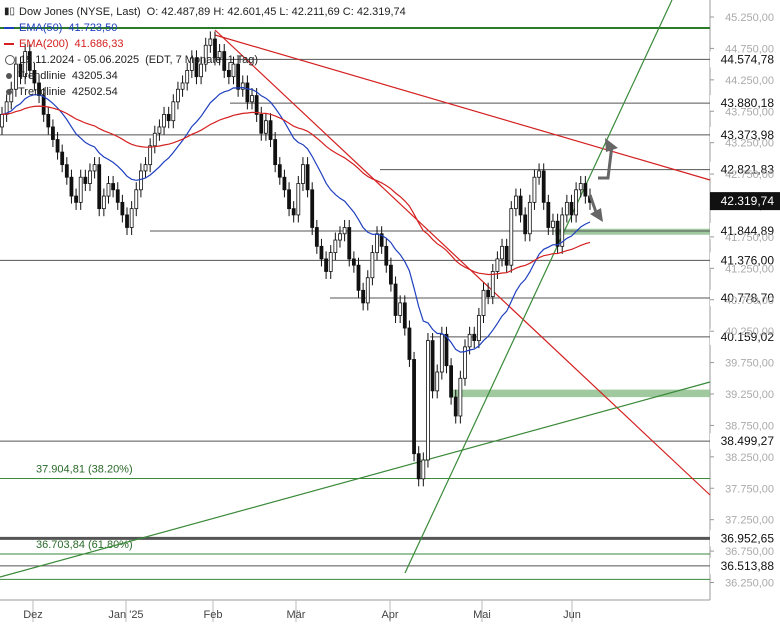 The image size is (780, 625). Describe the element at coordinates (205, 92) in the screenshot. I see `legend-trend2-row: Trendlinie 42502.54` at that location.